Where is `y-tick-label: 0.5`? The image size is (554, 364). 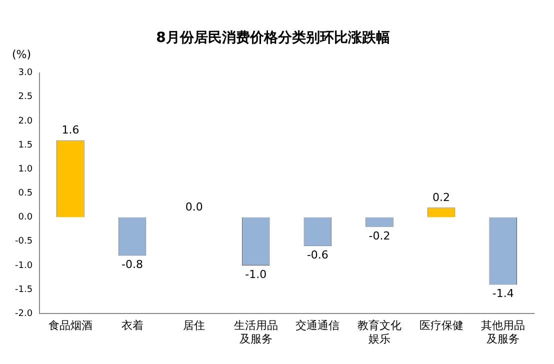 y-tick-label: 0.5 is located at coordinates (25, 193).